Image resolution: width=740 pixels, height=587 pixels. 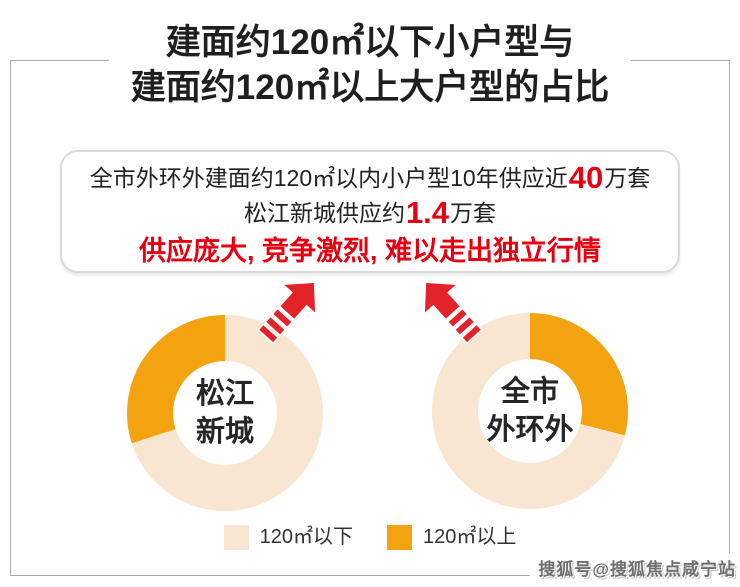 What do you see at coordinates (324, 213) in the screenshot?
I see `summary-line-2-text: 松江新城供应约` at bounding box center [324, 213].